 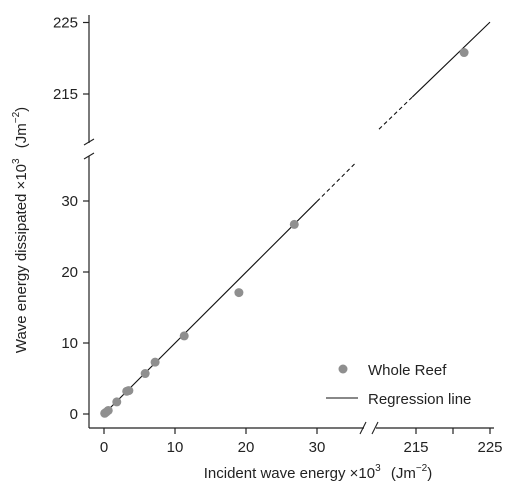 I want to click on x-tick-label-10: 10, so click(x=175, y=447).